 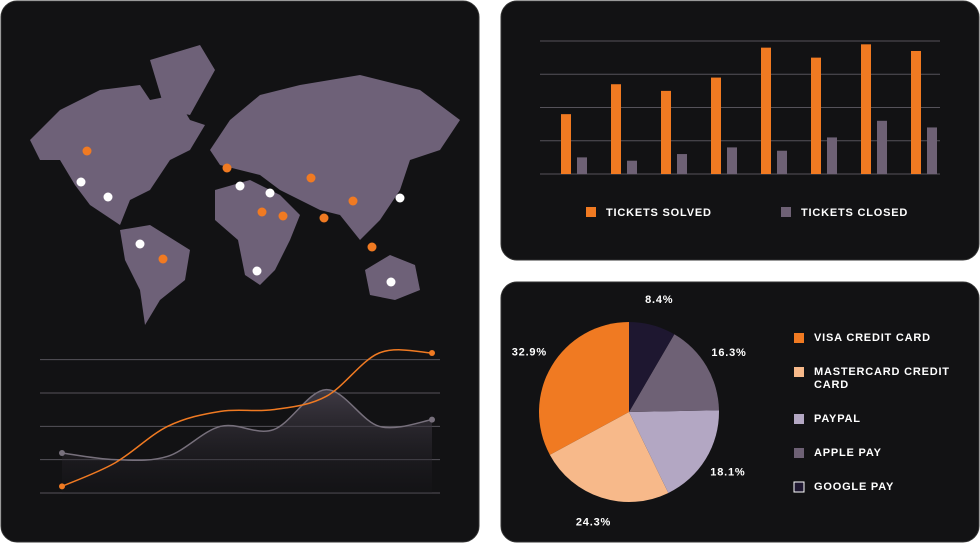 I want to click on orange-dots, so click(x=229, y=205).